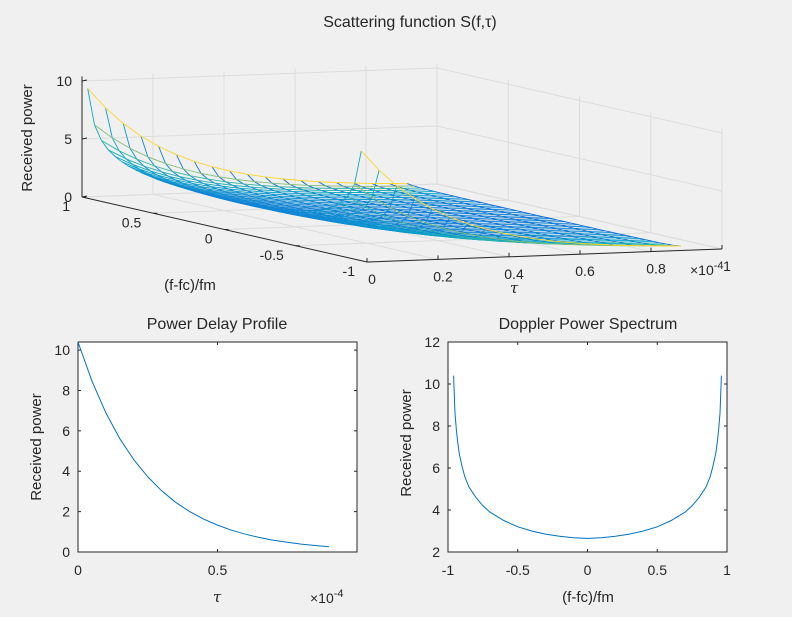 Image resolution: width=792 pixels, height=617 pixels. Describe the element at coordinates (322, 598) in the screenshot. I see `pdp-x-multiplier-base: ×10` at that location.